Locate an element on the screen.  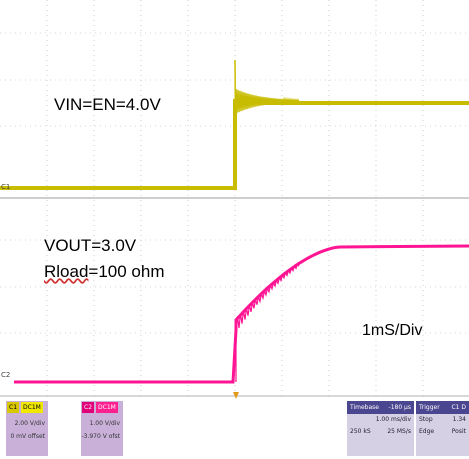
ch2-tag: C2 is located at coordinates (88, 407).